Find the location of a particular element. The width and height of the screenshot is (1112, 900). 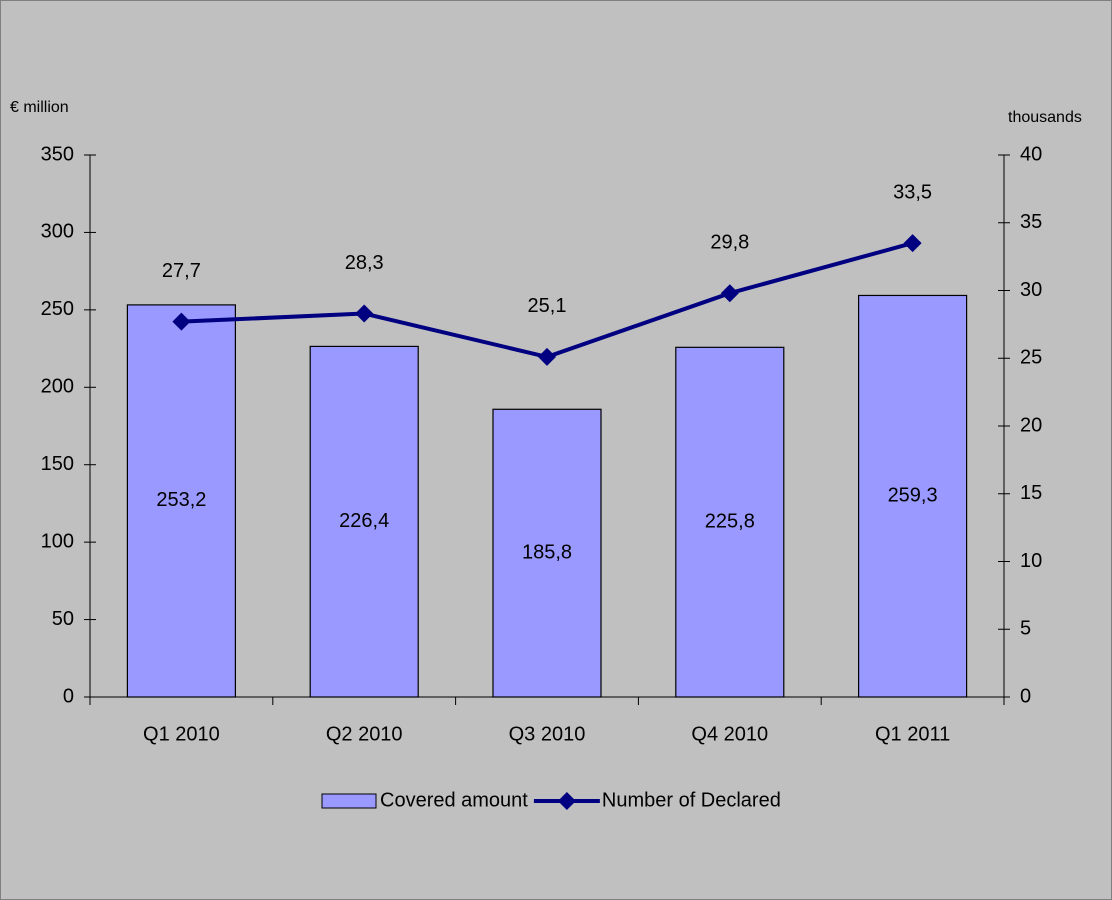

y-tick-label: 100 is located at coordinates (57, 541).